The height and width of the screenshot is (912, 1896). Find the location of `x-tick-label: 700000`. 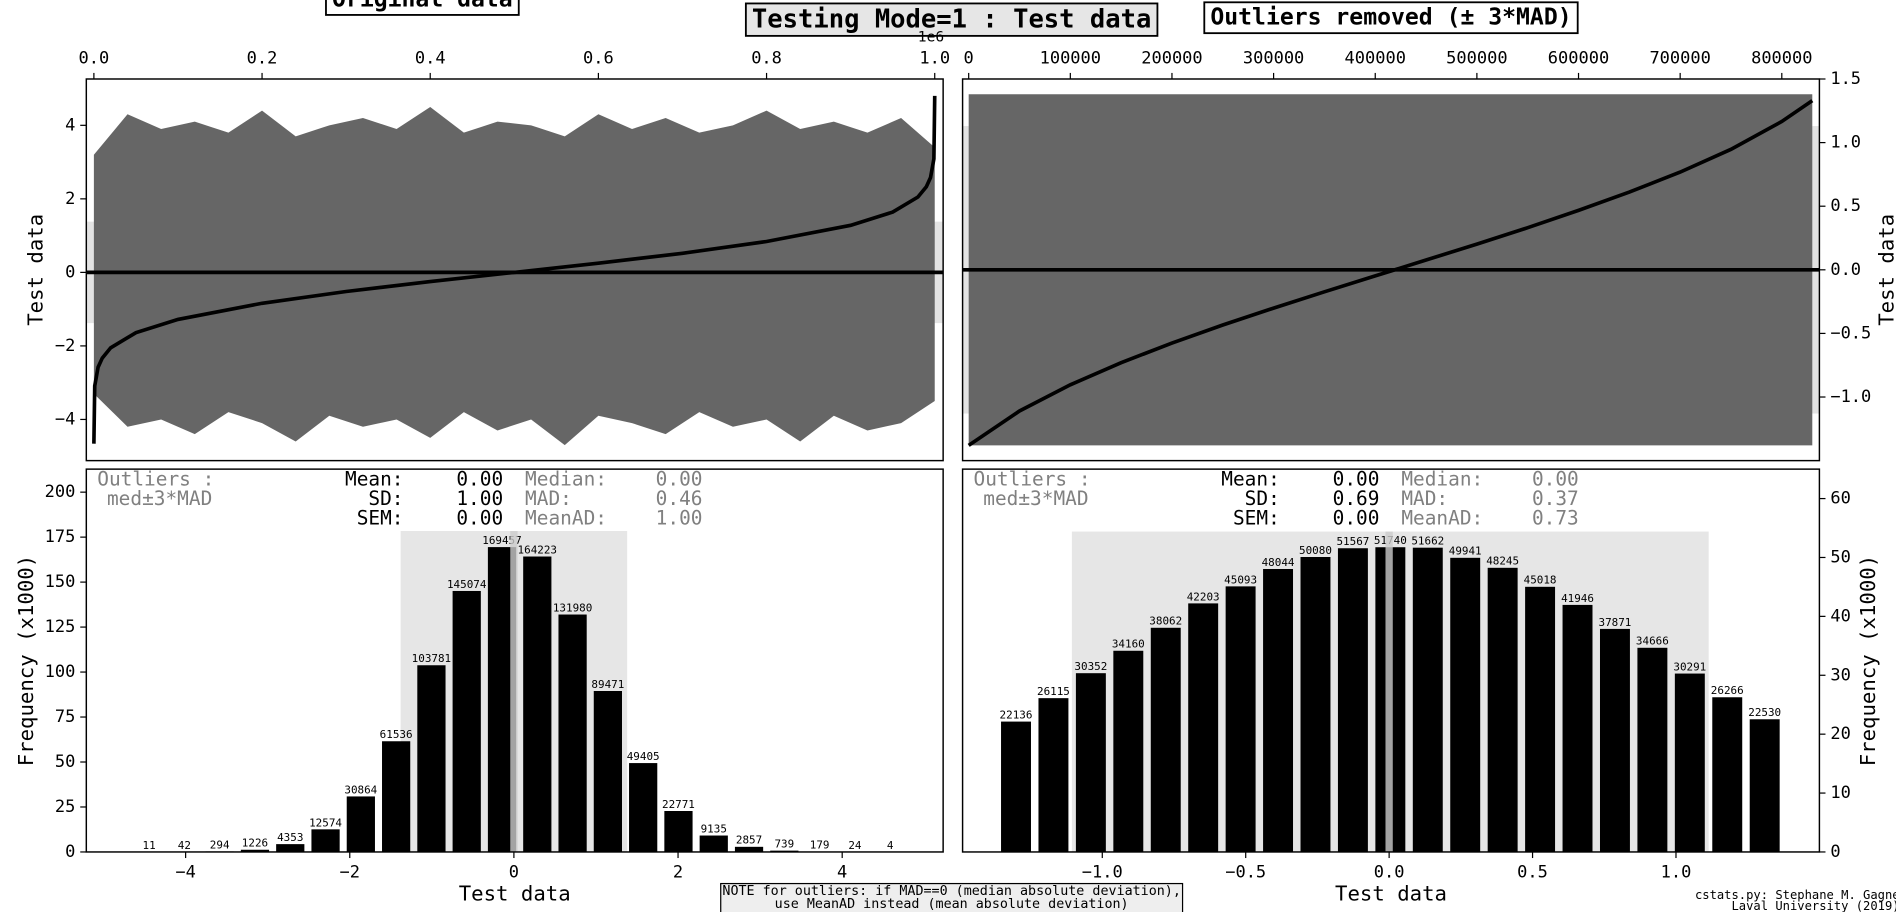

x-tick-label: 700000 is located at coordinates (1679, 58).